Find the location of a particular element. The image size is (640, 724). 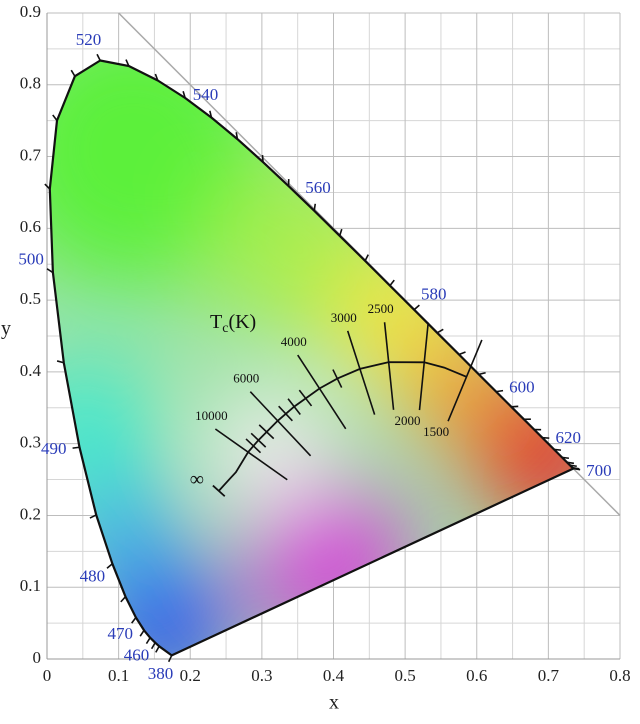

wavelength-label: 540 is located at coordinates (206, 94).